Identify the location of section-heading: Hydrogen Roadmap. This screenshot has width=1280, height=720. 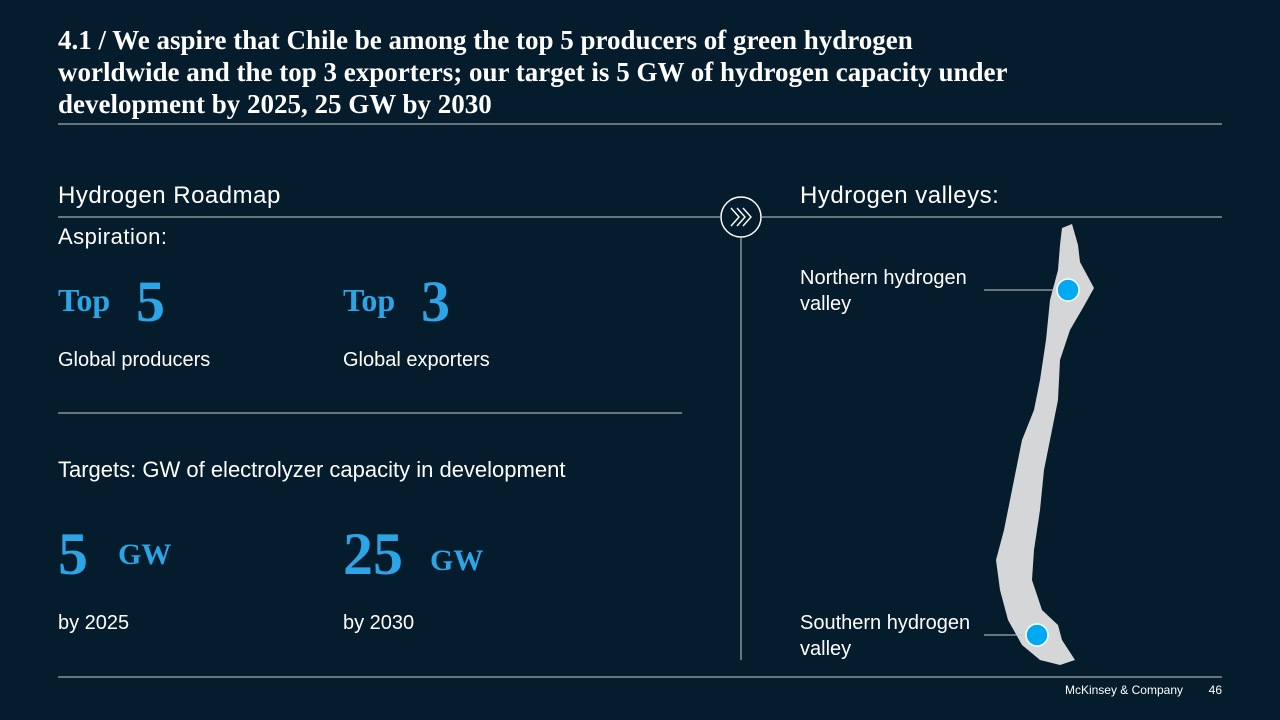
(169, 195).